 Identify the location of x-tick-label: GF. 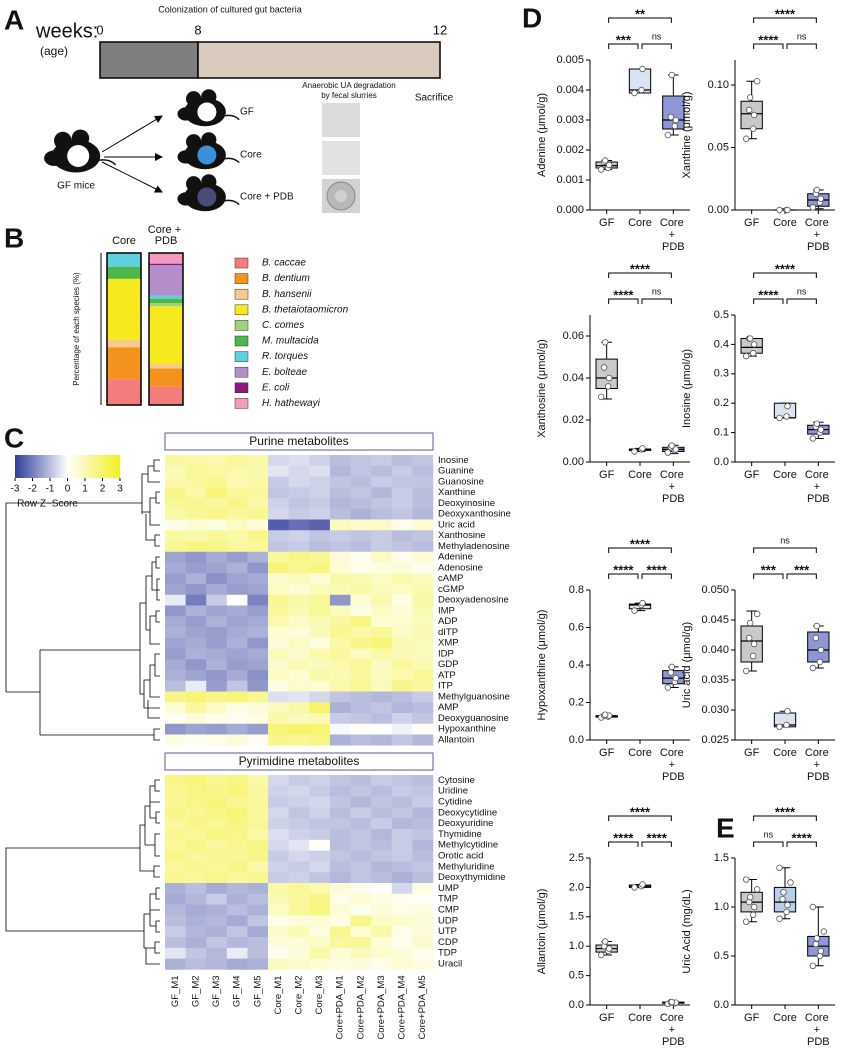
(607, 753).